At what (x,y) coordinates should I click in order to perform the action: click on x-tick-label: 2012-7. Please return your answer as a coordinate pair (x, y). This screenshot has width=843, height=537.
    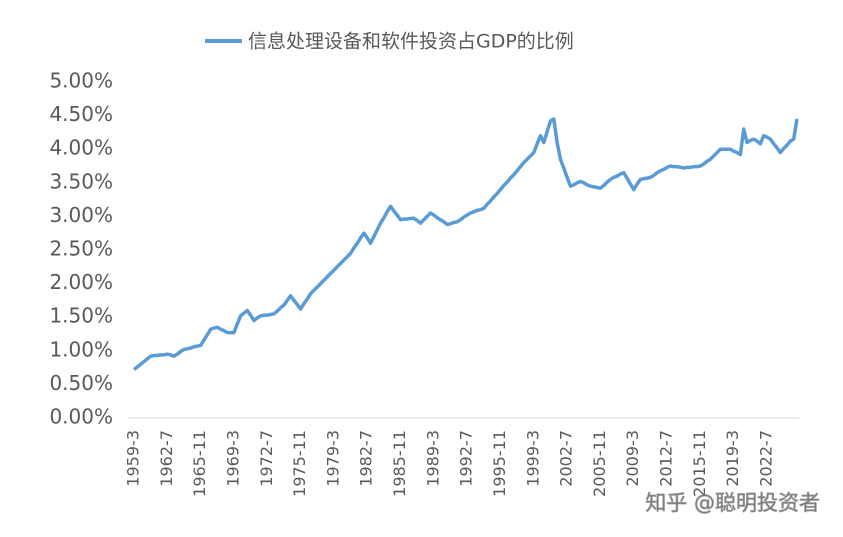
    Looking at the image, I should click on (666, 458).